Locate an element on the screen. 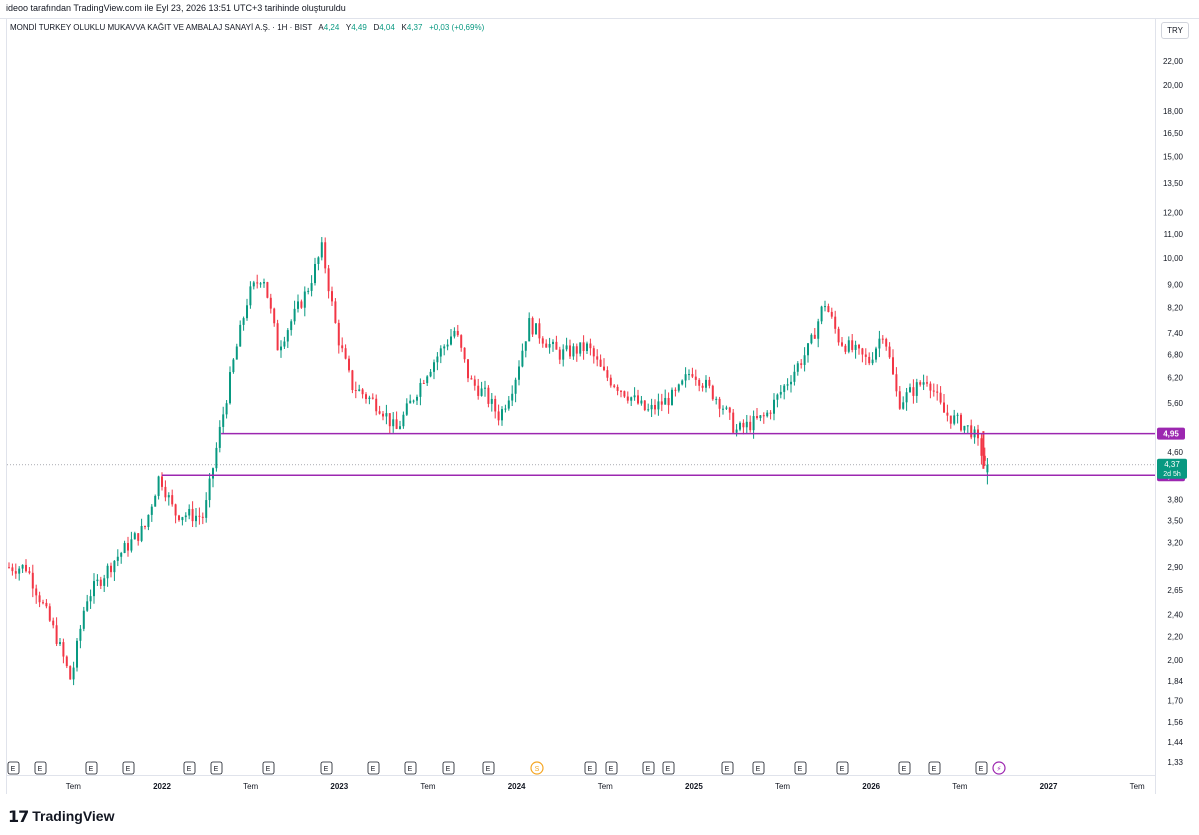 The image size is (1199, 835). price-tick-label: 4,60 is located at coordinates (1175, 452).